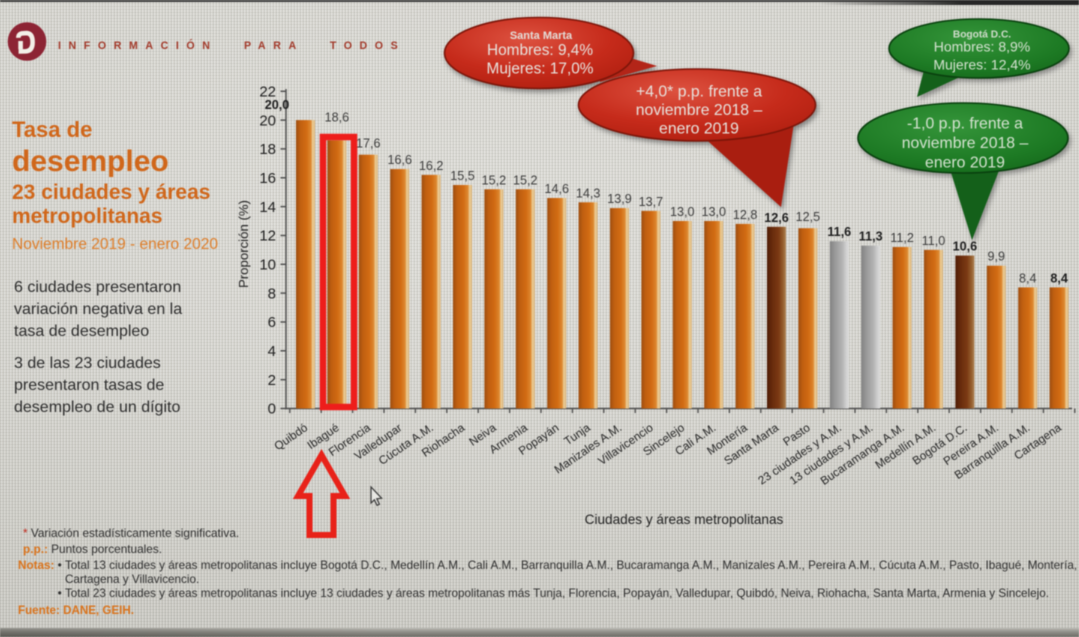 The image size is (1079, 637). I want to click on svg-text: Quibdó, so click(291, 437).